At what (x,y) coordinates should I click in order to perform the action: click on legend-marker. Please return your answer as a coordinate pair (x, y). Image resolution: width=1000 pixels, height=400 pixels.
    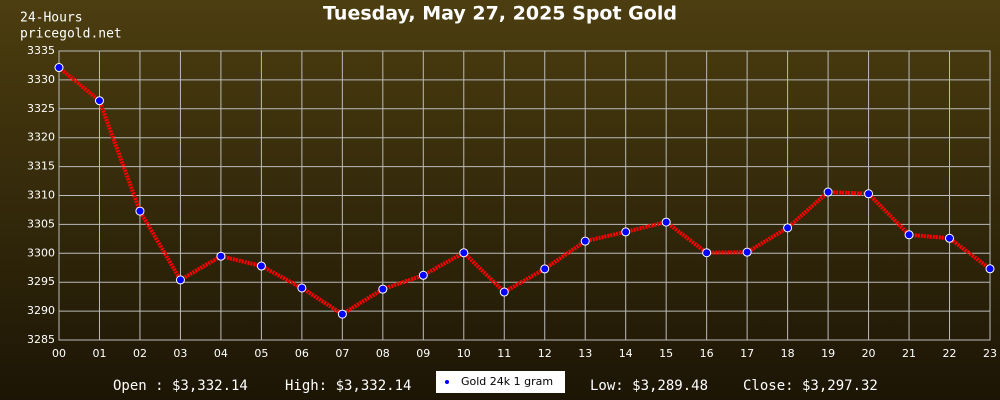
    Looking at the image, I should click on (447, 382).